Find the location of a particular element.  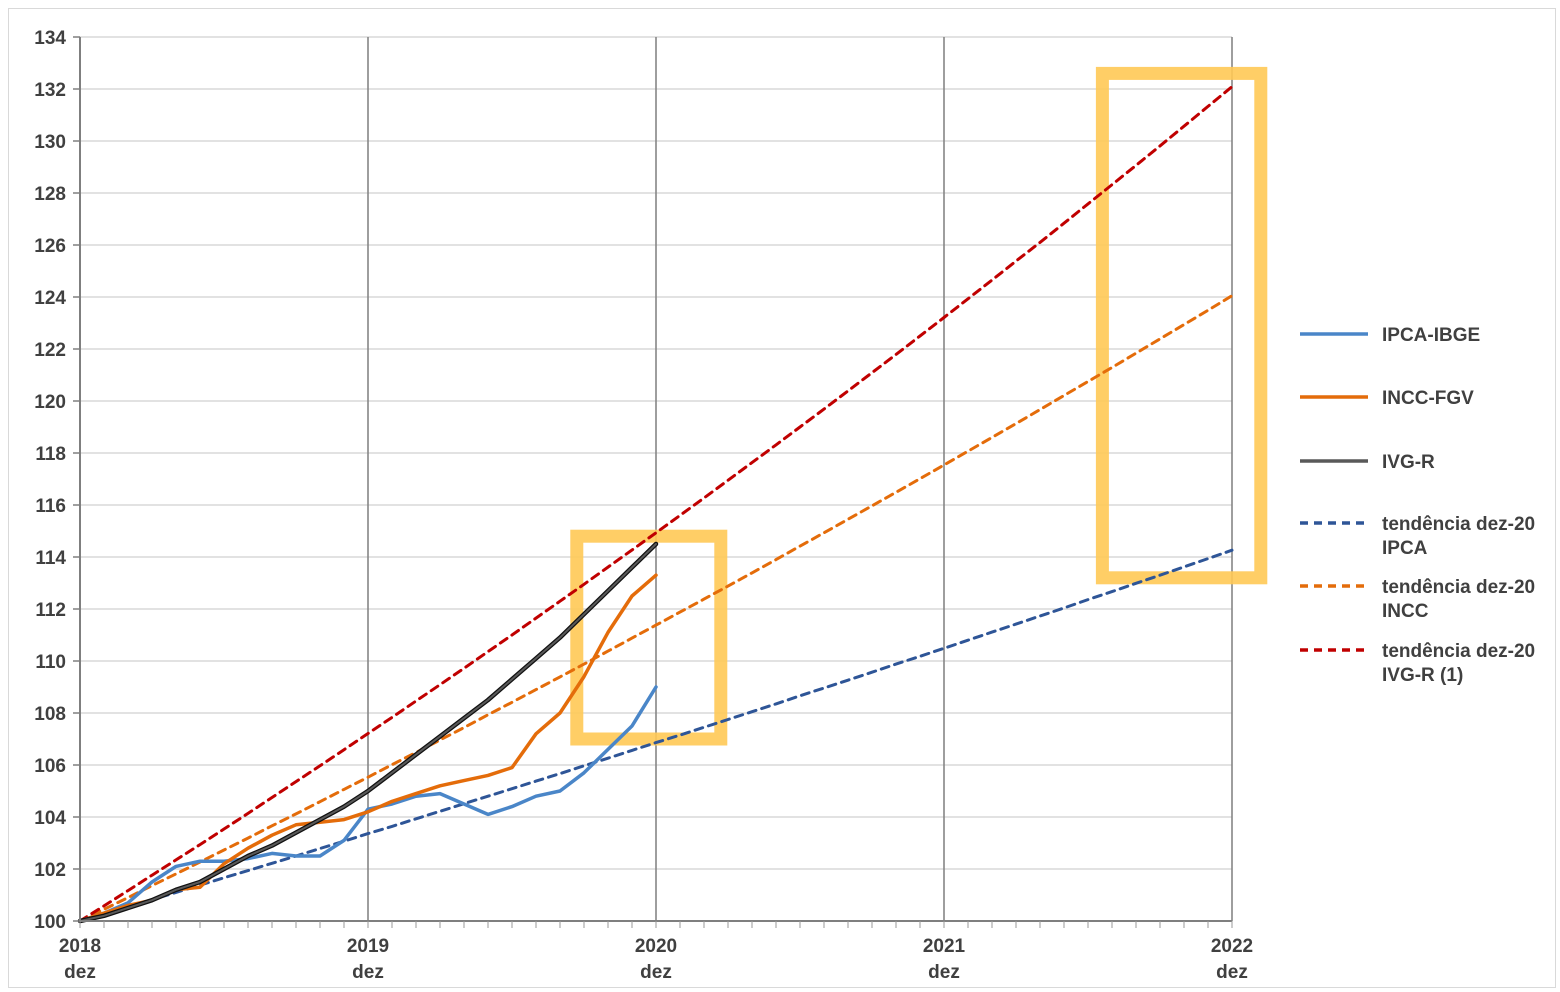

y-tick-label: 110 is located at coordinates (50, 662).